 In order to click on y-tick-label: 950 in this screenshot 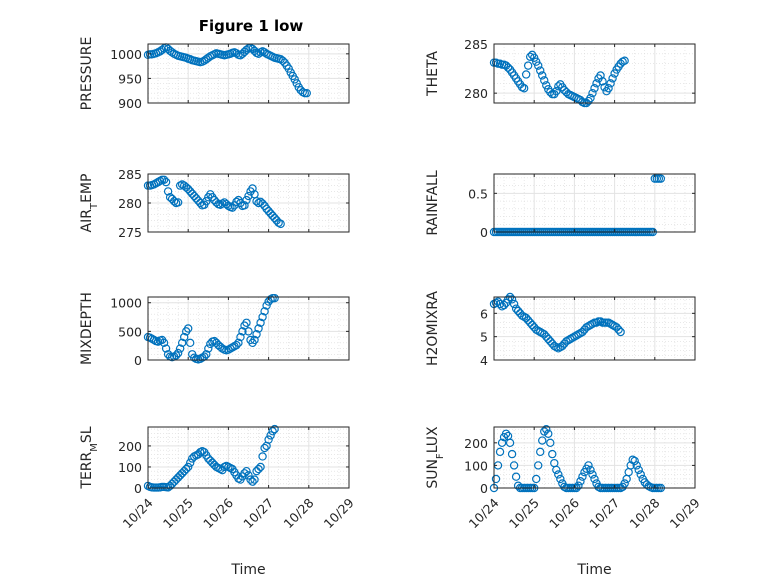, I will do `click(130, 78)`.